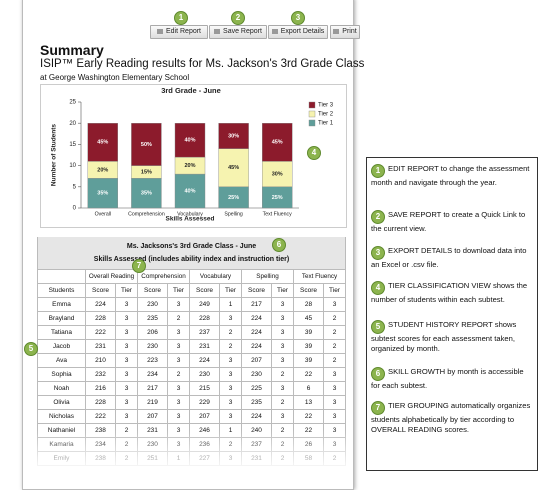 Image resolution: width=554 pixels, height=490 pixels. Describe the element at coordinates (282, 290) in the screenshot. I see `column-header: Tier` at that location.